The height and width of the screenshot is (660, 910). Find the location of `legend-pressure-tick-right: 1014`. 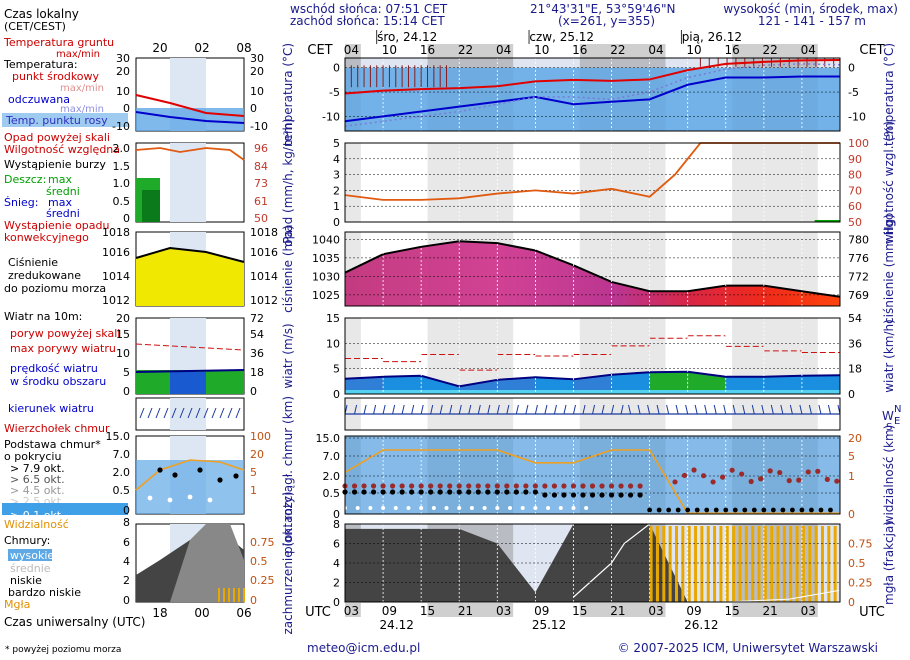

legend-pressure-tick-right: 1014 is located at coordinates (264, 276).